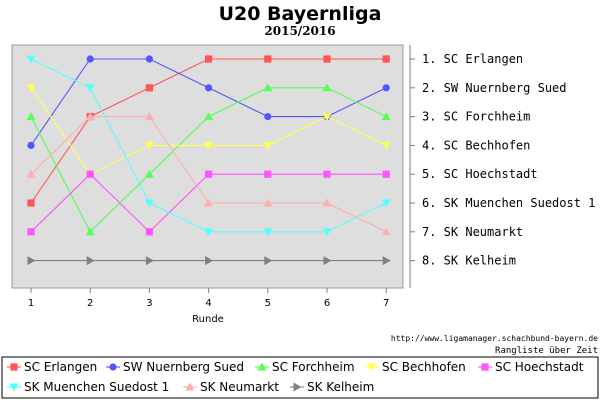 This screenshot has width=600, height=400. I want to click on legend-item: SC Forchheim, so click(305, 367).